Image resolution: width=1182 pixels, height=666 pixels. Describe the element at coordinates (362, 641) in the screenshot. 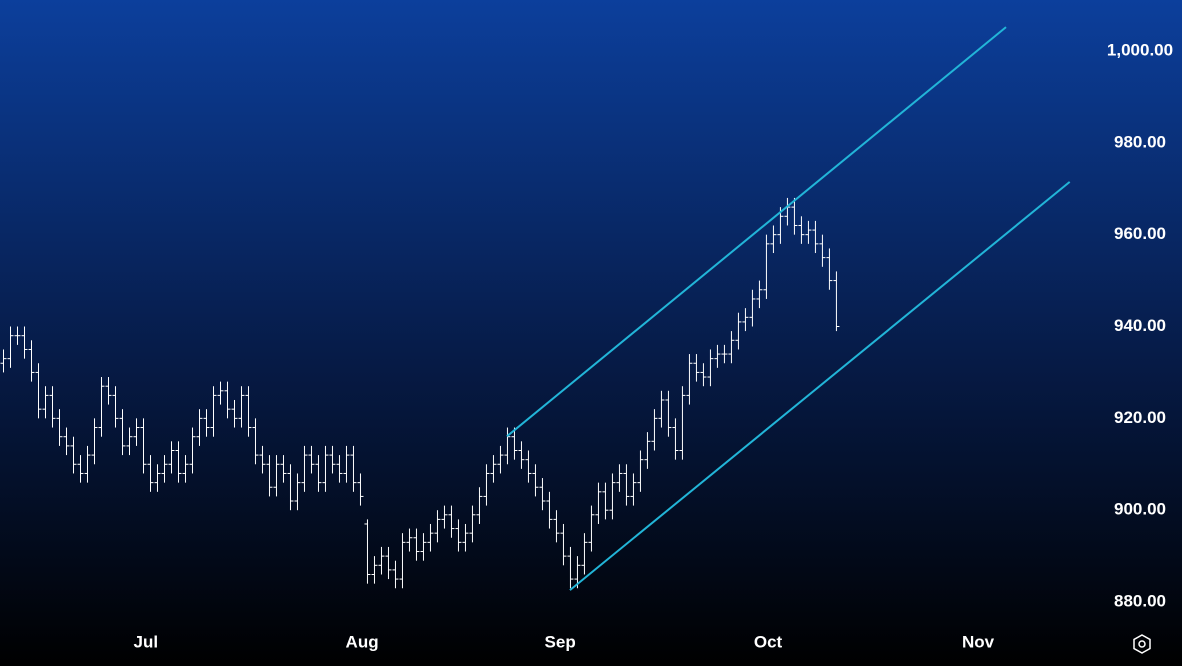

I see `x-tick-label: Aug` at that location.